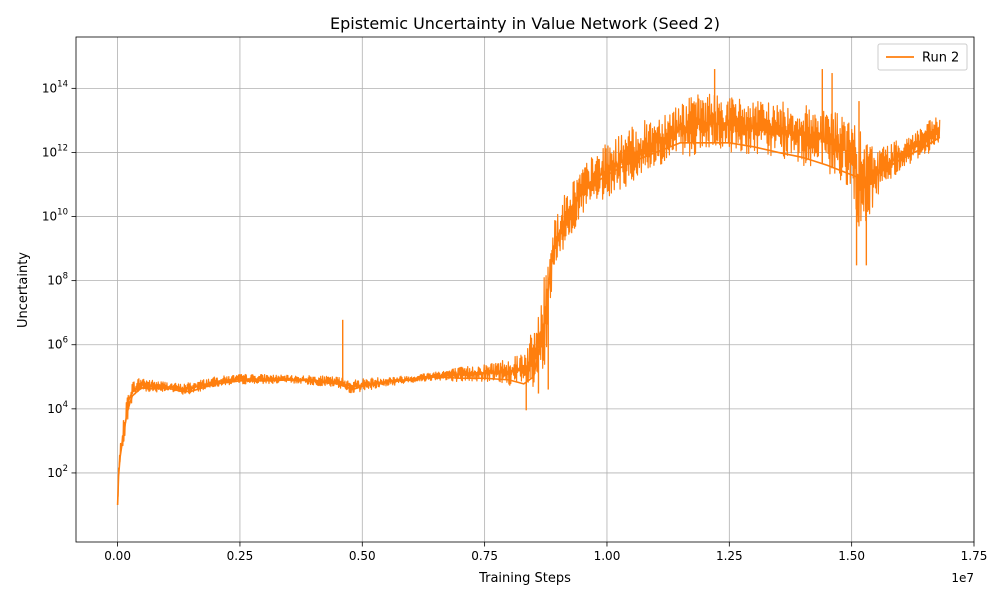 The image size is (1000, 600). Describe the element at coordinates (607, 556) in the screenshot. I see `x-tick-label: 1.00` at that location.